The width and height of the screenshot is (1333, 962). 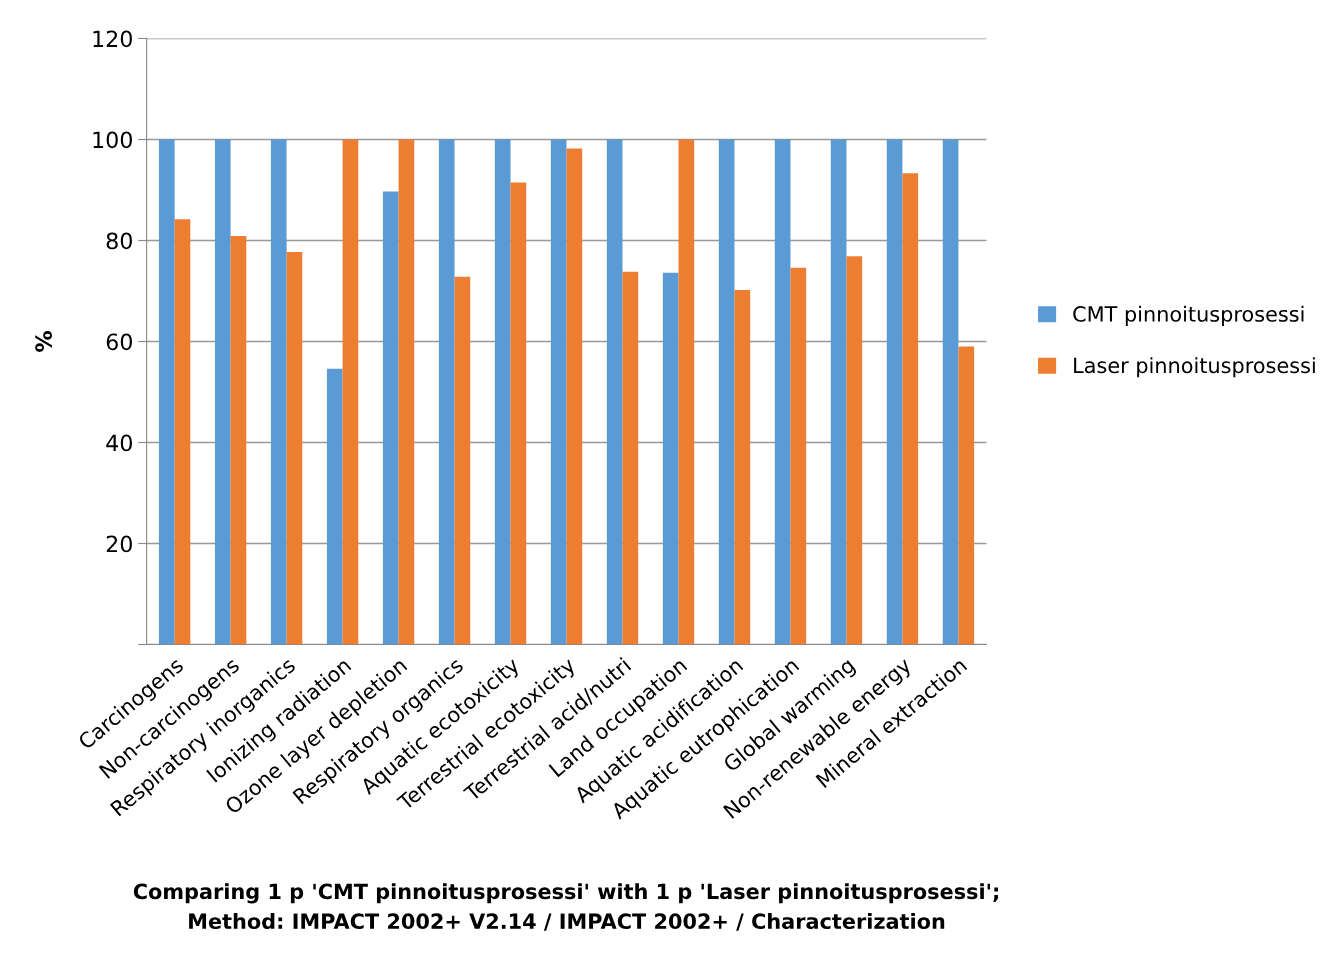 What do you see at coordinates (119, 544) in the screenshot?
I see `y-tick-label: 20` at bounding box center [119, 544].